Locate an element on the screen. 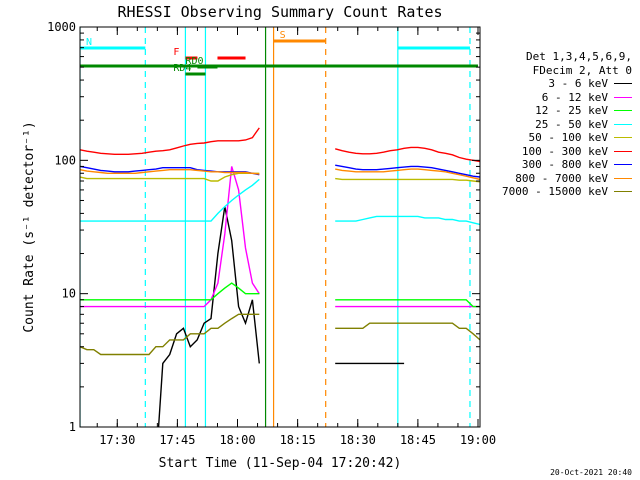  legend-item: 12 - 25 keV is located at coordinates (544, 111).